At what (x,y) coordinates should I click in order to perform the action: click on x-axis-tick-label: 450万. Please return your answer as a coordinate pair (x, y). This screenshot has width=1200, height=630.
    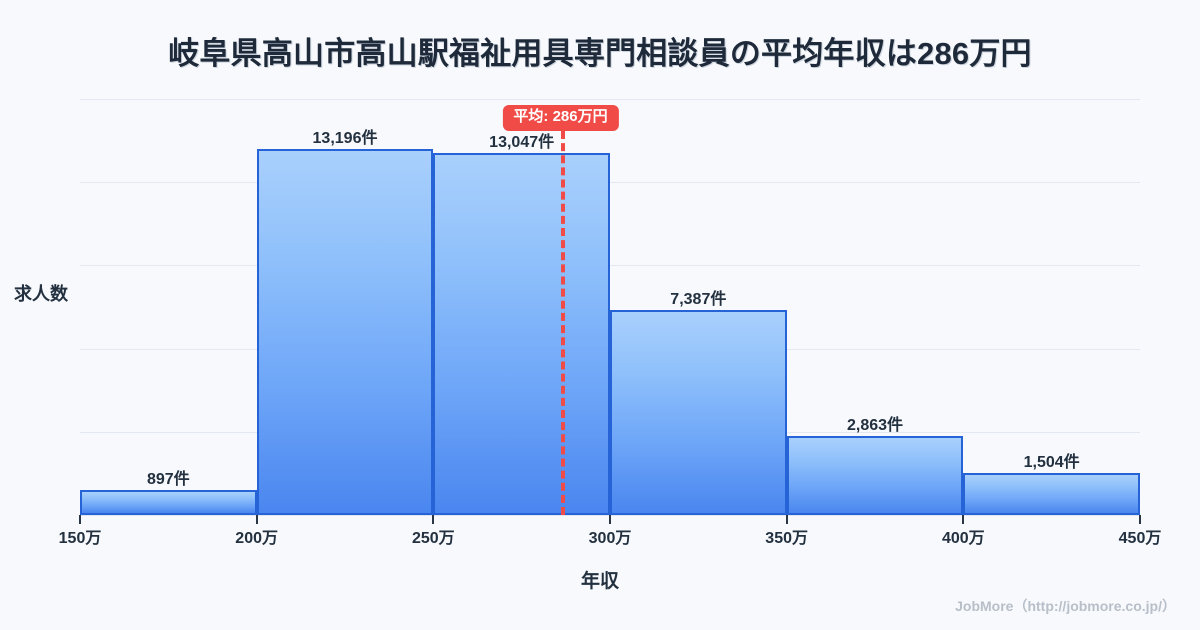
    Looking at the image, I should click on (1140, 538).